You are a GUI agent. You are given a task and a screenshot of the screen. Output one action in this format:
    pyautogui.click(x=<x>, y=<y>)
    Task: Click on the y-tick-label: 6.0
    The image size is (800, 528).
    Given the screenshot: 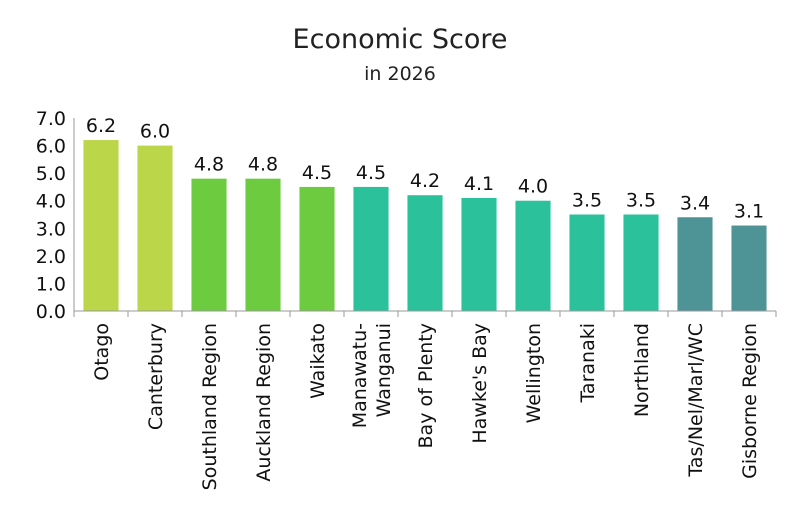 What is the action you would take?
    pyautogui.click(x=51, y=147)
    